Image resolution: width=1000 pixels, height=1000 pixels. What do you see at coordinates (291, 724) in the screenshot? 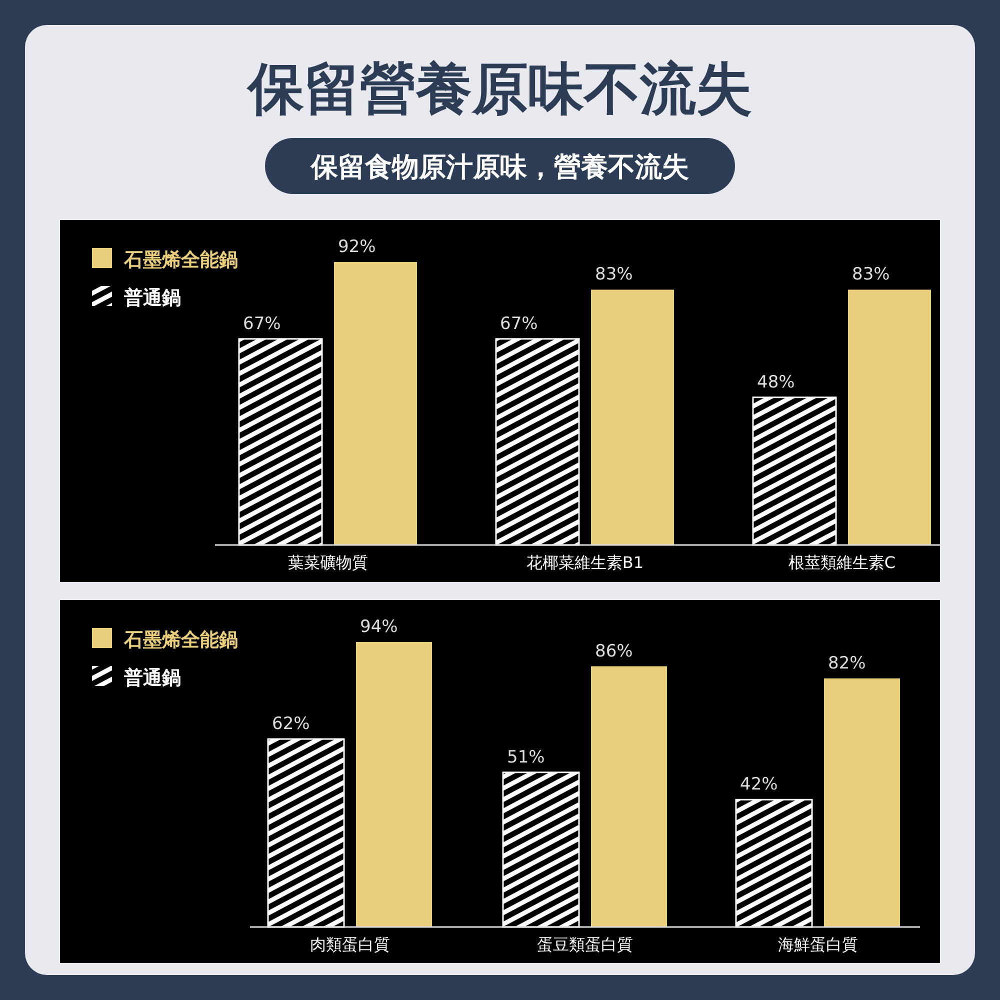
I see `data-label: 62%` at bounding box center [291, 724].